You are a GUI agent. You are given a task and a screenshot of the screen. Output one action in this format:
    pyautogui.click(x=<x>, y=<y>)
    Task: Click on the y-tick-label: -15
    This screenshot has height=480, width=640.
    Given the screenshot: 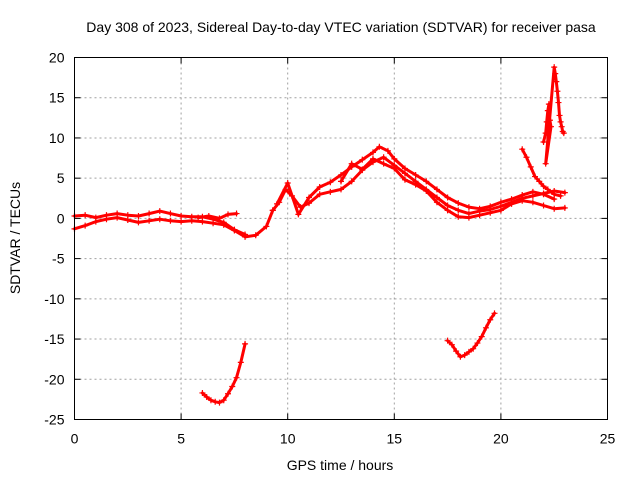 What is the action you would take?
    pyautogui.click(x=54, y=339)
    